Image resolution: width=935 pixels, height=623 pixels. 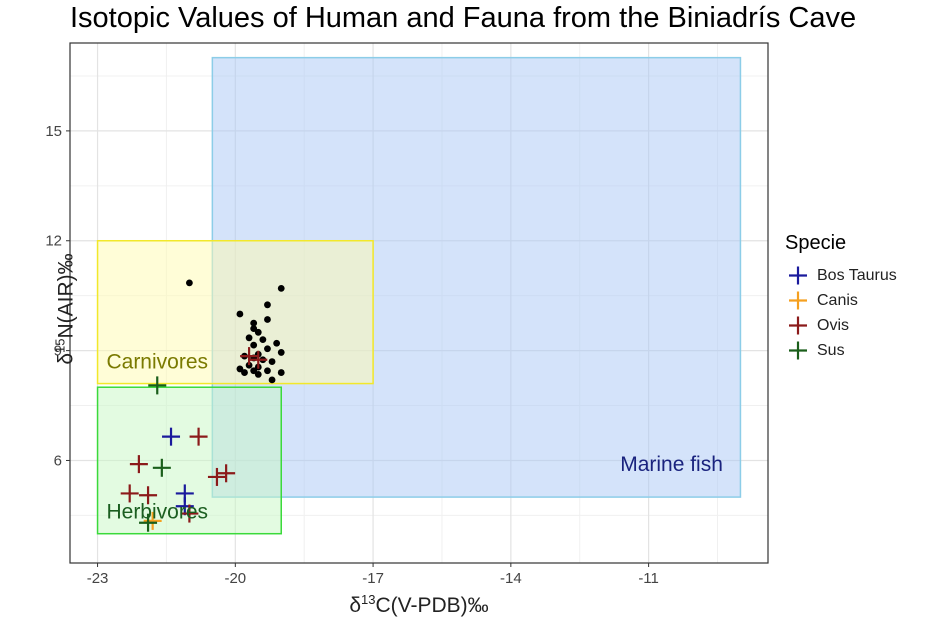 I want to click on y-tick-label: 12, so click(x=53, y=241).